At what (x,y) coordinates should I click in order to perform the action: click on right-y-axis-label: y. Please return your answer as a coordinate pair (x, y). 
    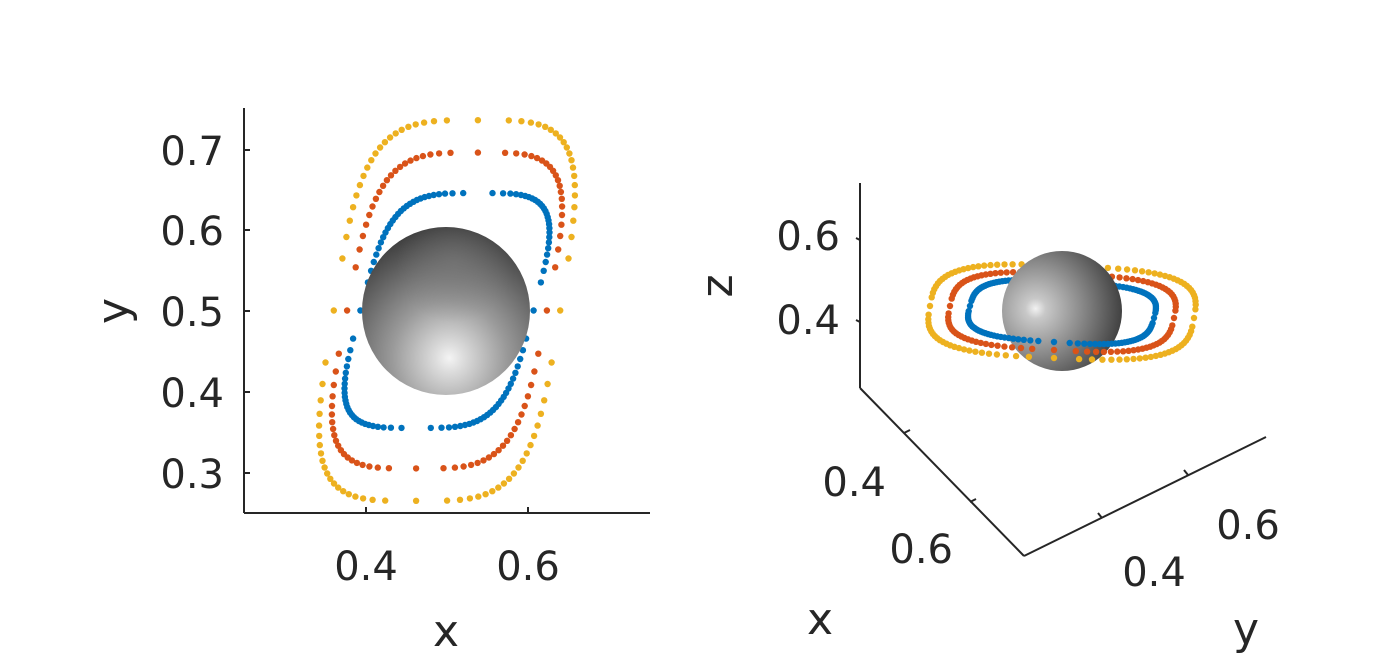
    Looking at the image, I should click on (1246, 629).